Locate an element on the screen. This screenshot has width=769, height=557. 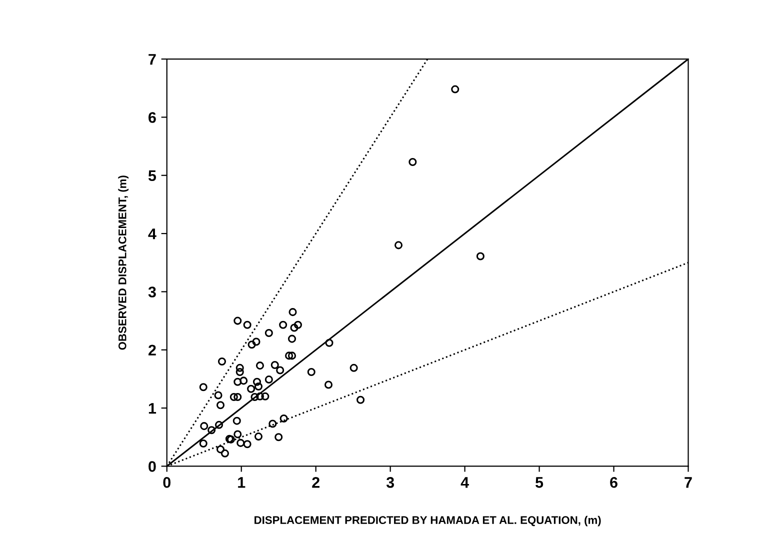
x-tick-label: 1 is located at coordinates (242, 482).